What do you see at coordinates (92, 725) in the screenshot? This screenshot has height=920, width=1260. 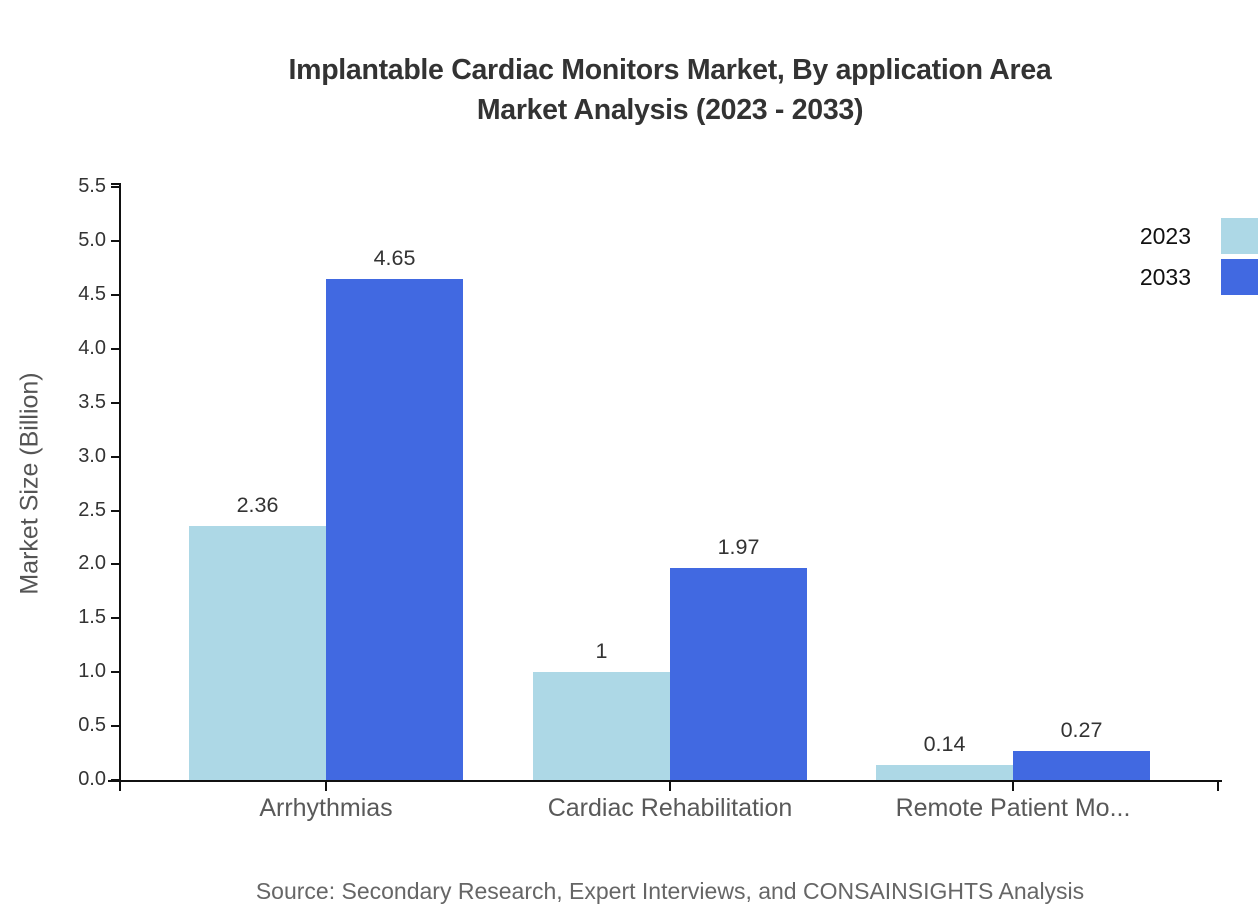 I see `y-tick-label: 0.5` at bounding box center [92, 725].